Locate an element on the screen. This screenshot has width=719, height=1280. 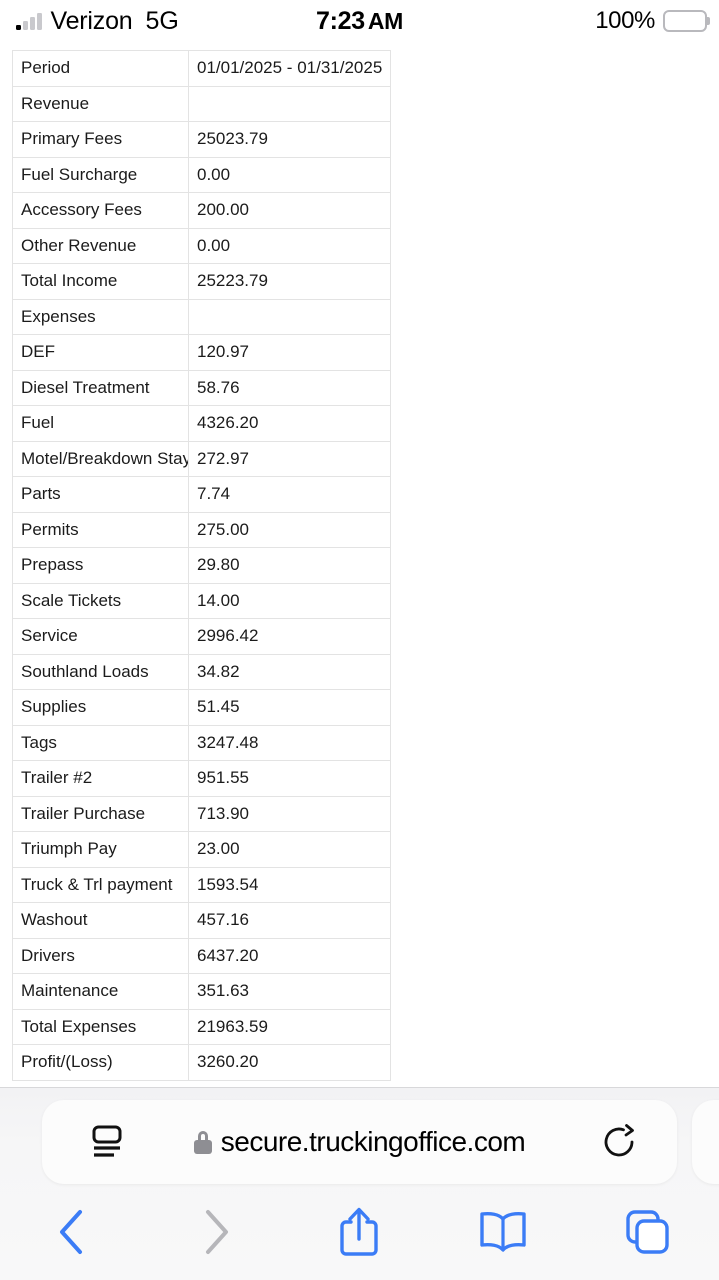
row-label: Motel/Breakdown Stay is located at coordinates (100, 458).